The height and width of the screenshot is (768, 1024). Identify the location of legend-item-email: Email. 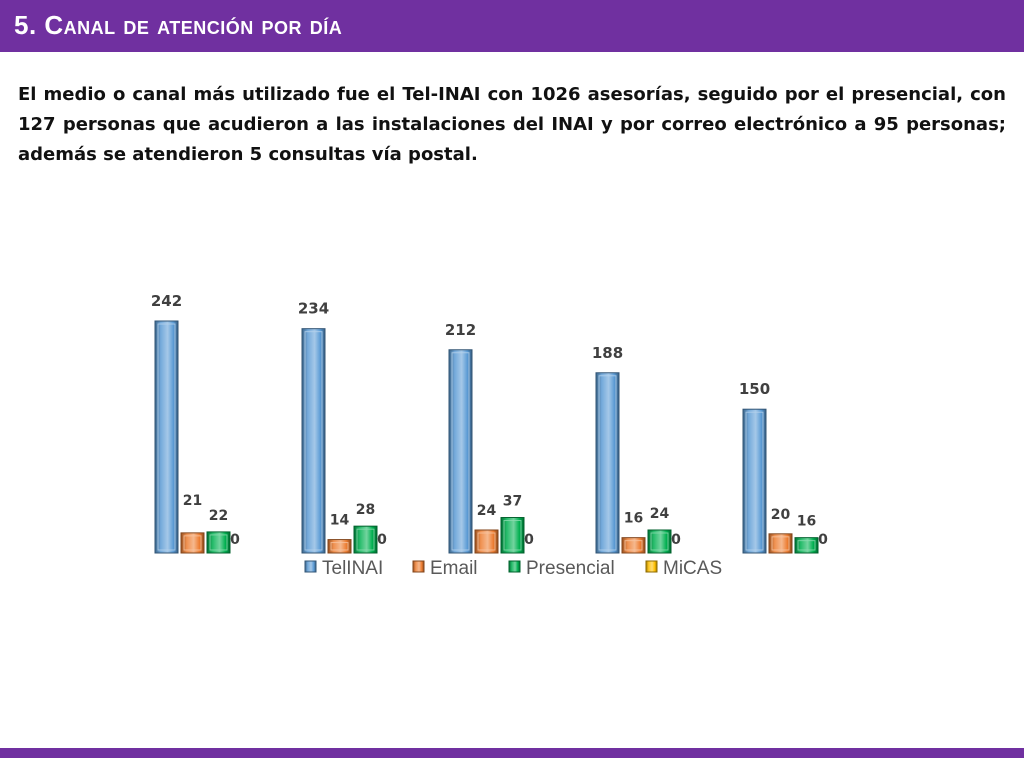
(445, 568).